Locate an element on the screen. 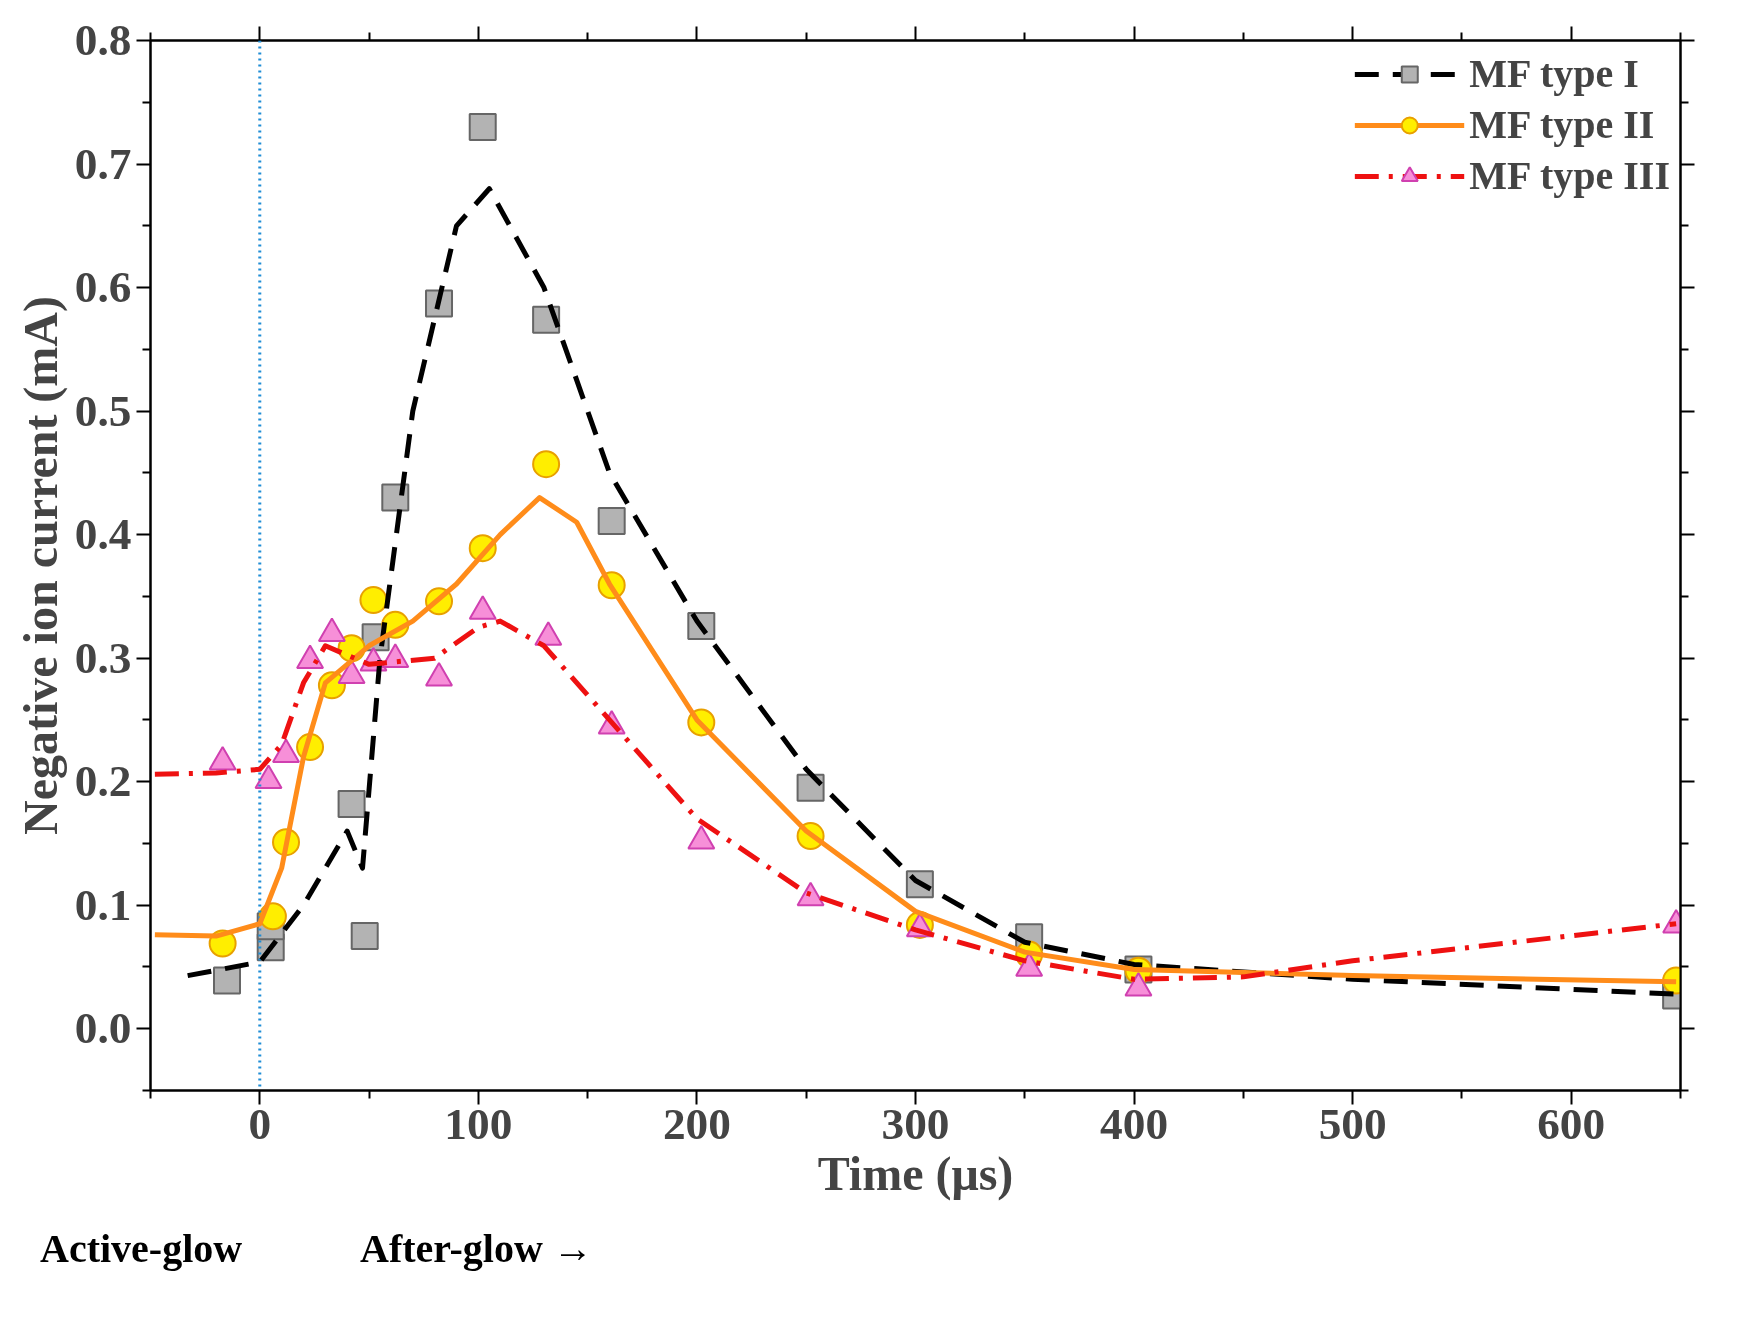  x-tick-label: 0 is located at coordinates (260, 1123).